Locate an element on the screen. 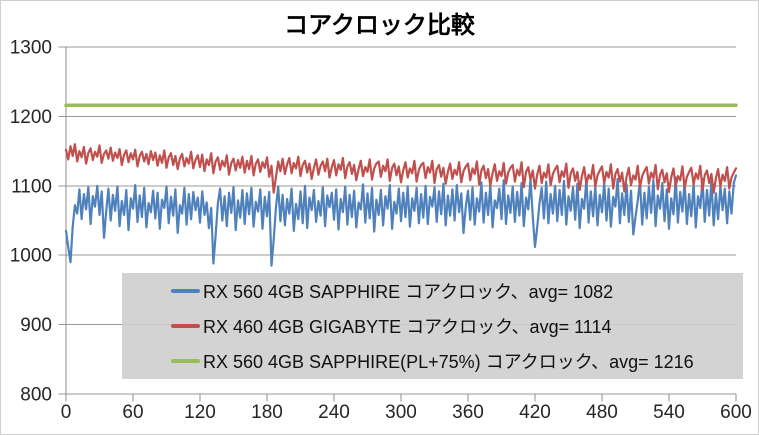  legend-label-rx560-sapphire: RX 560 4GB SAPPHIRE コアクロック、avg= 1082 is located at coordinates (408, 291).